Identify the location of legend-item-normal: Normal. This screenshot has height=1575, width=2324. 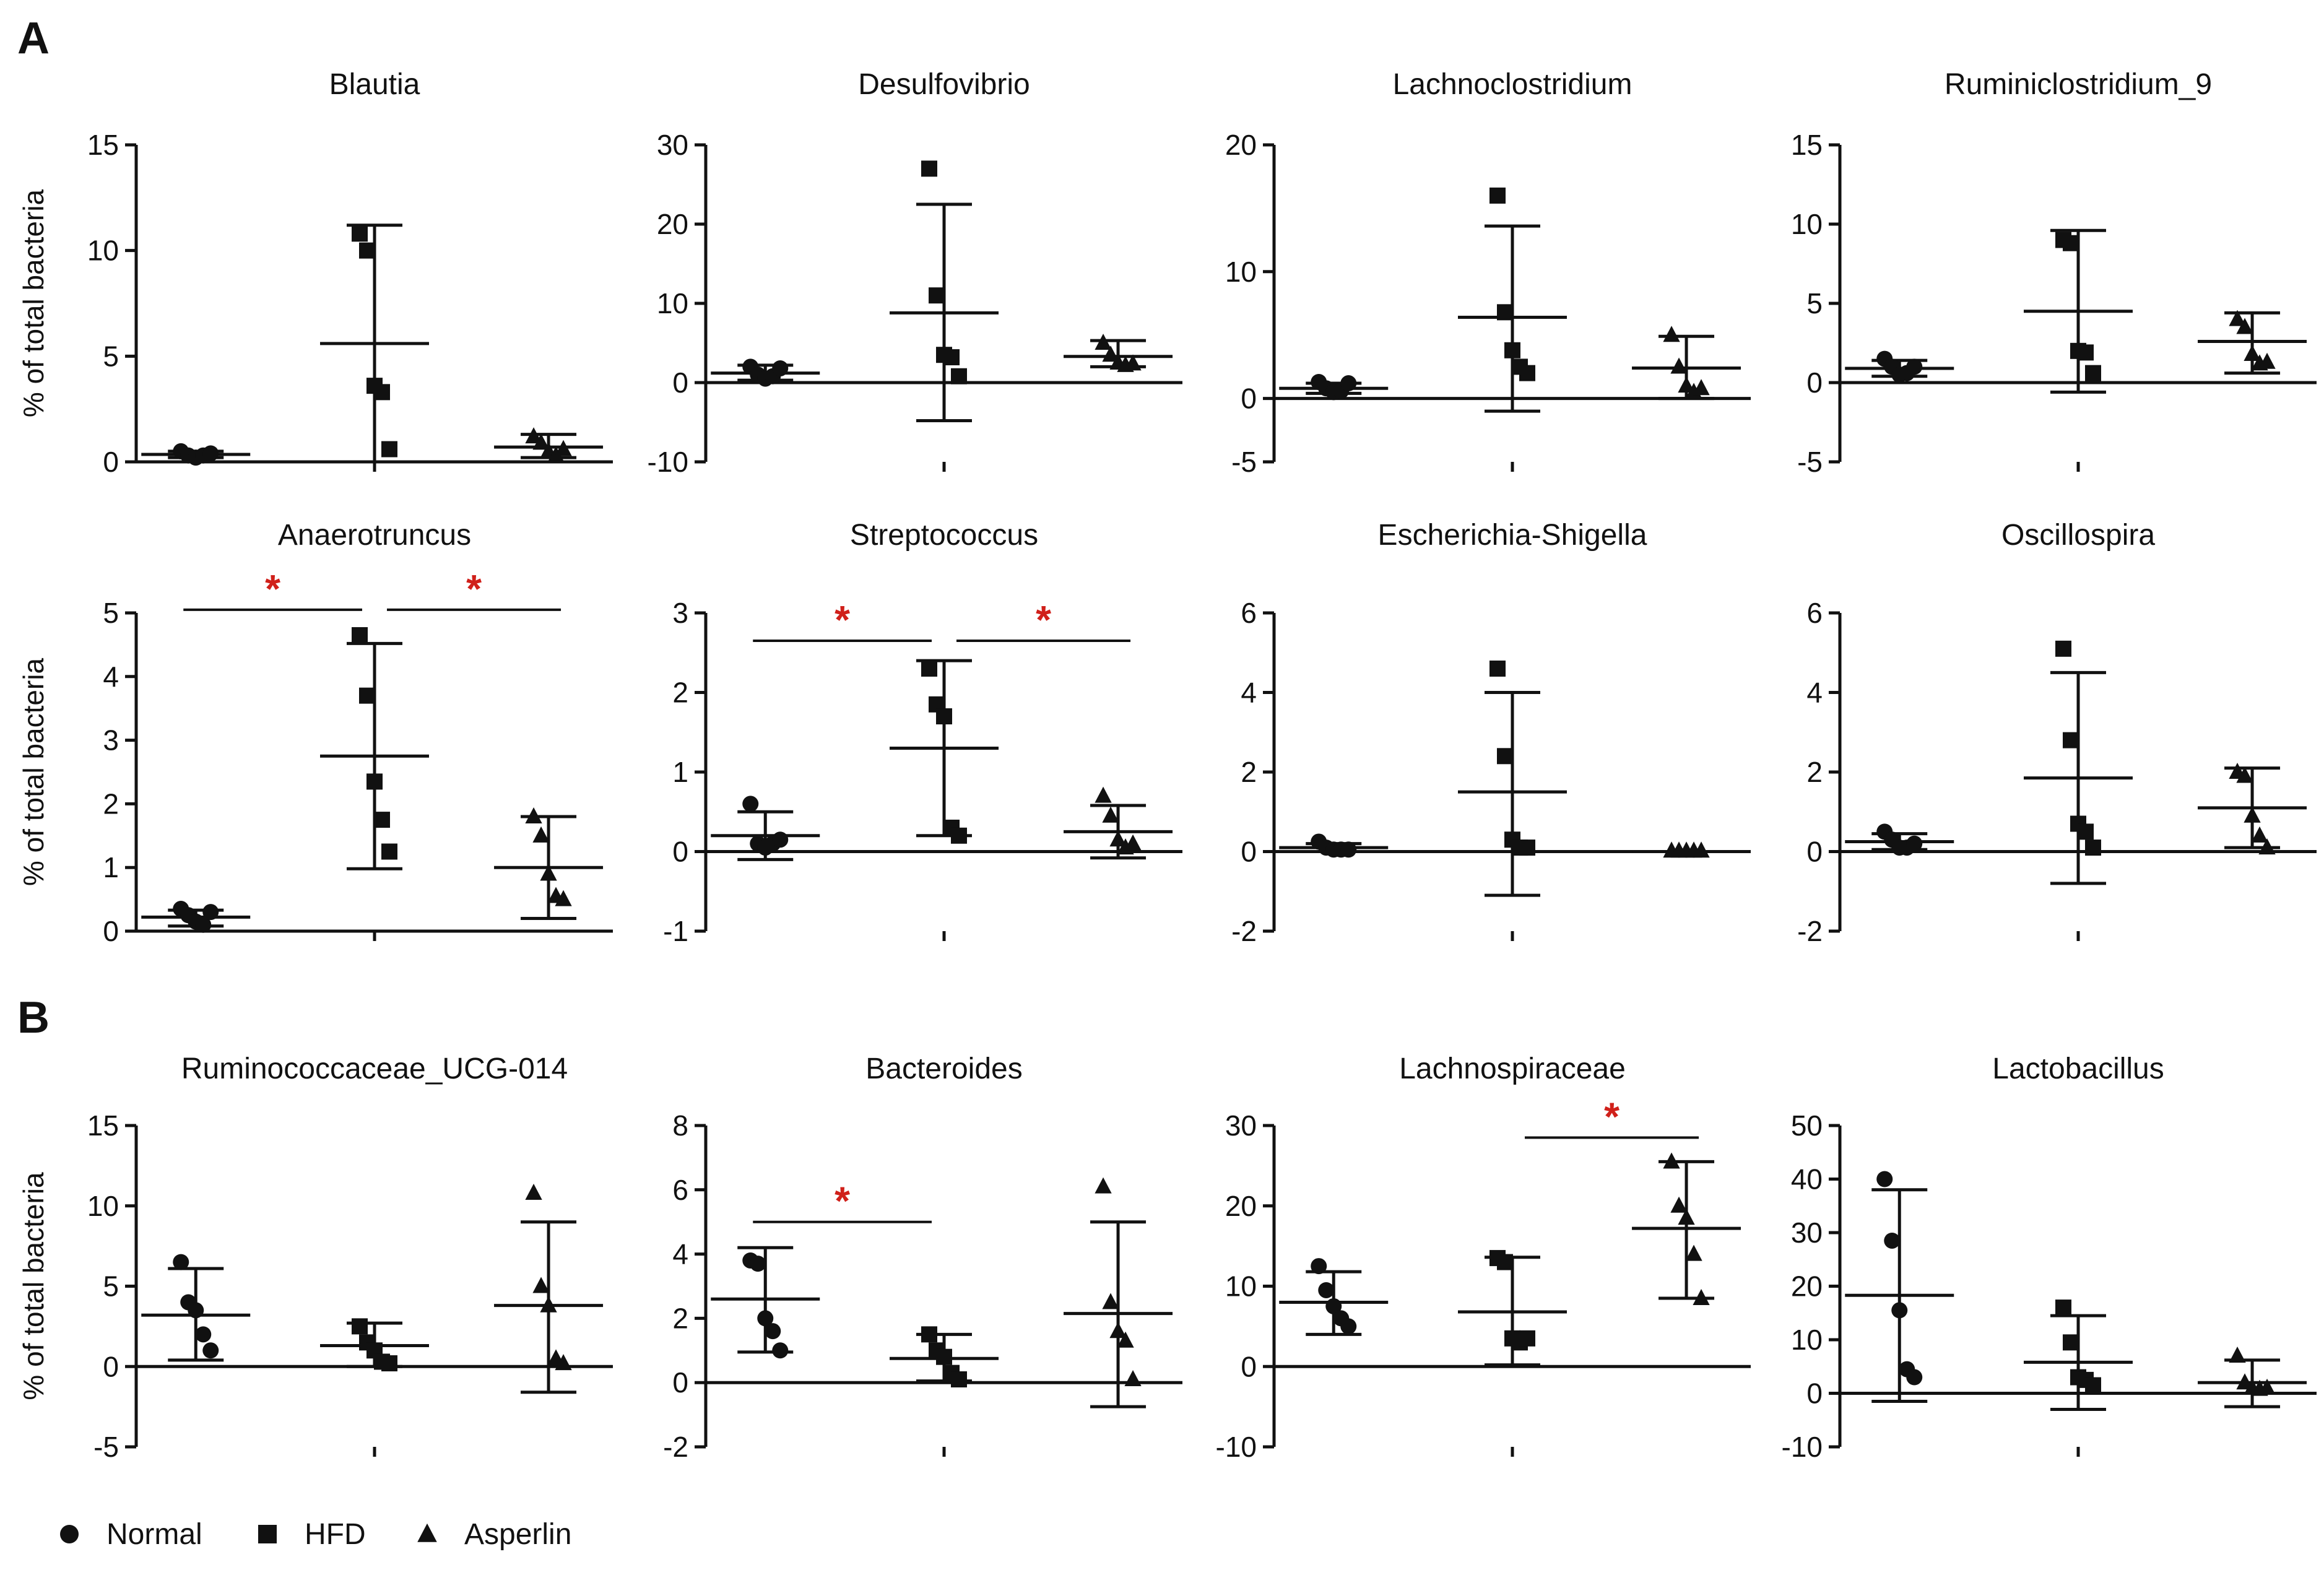
(131, 1534).